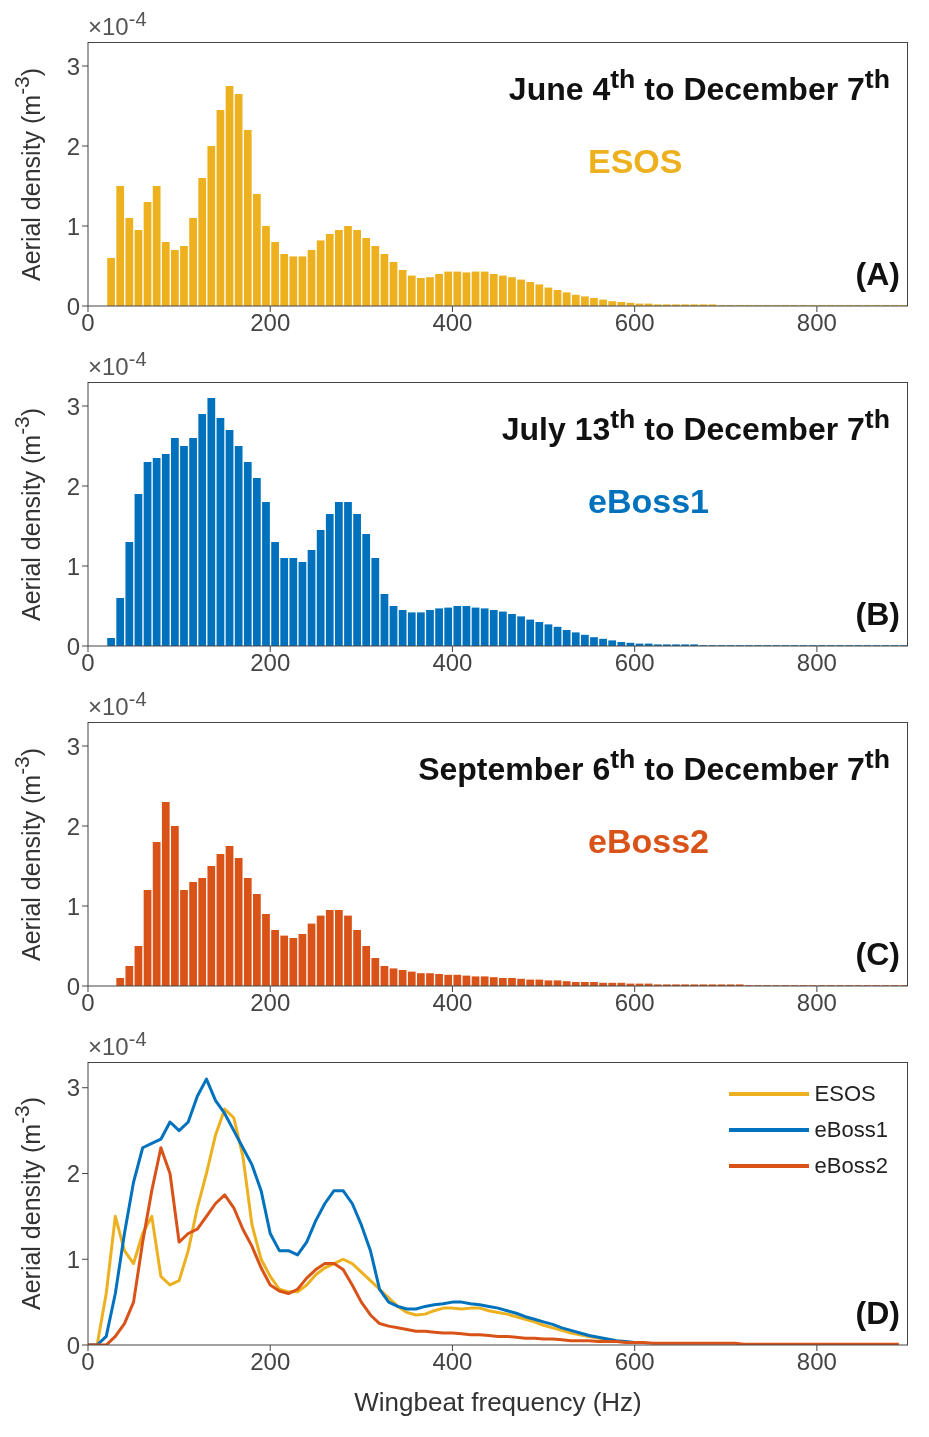  Describe the element at coordinates (845, 1094) in the screenshot. I see `legend-label: ESOS` at that location.